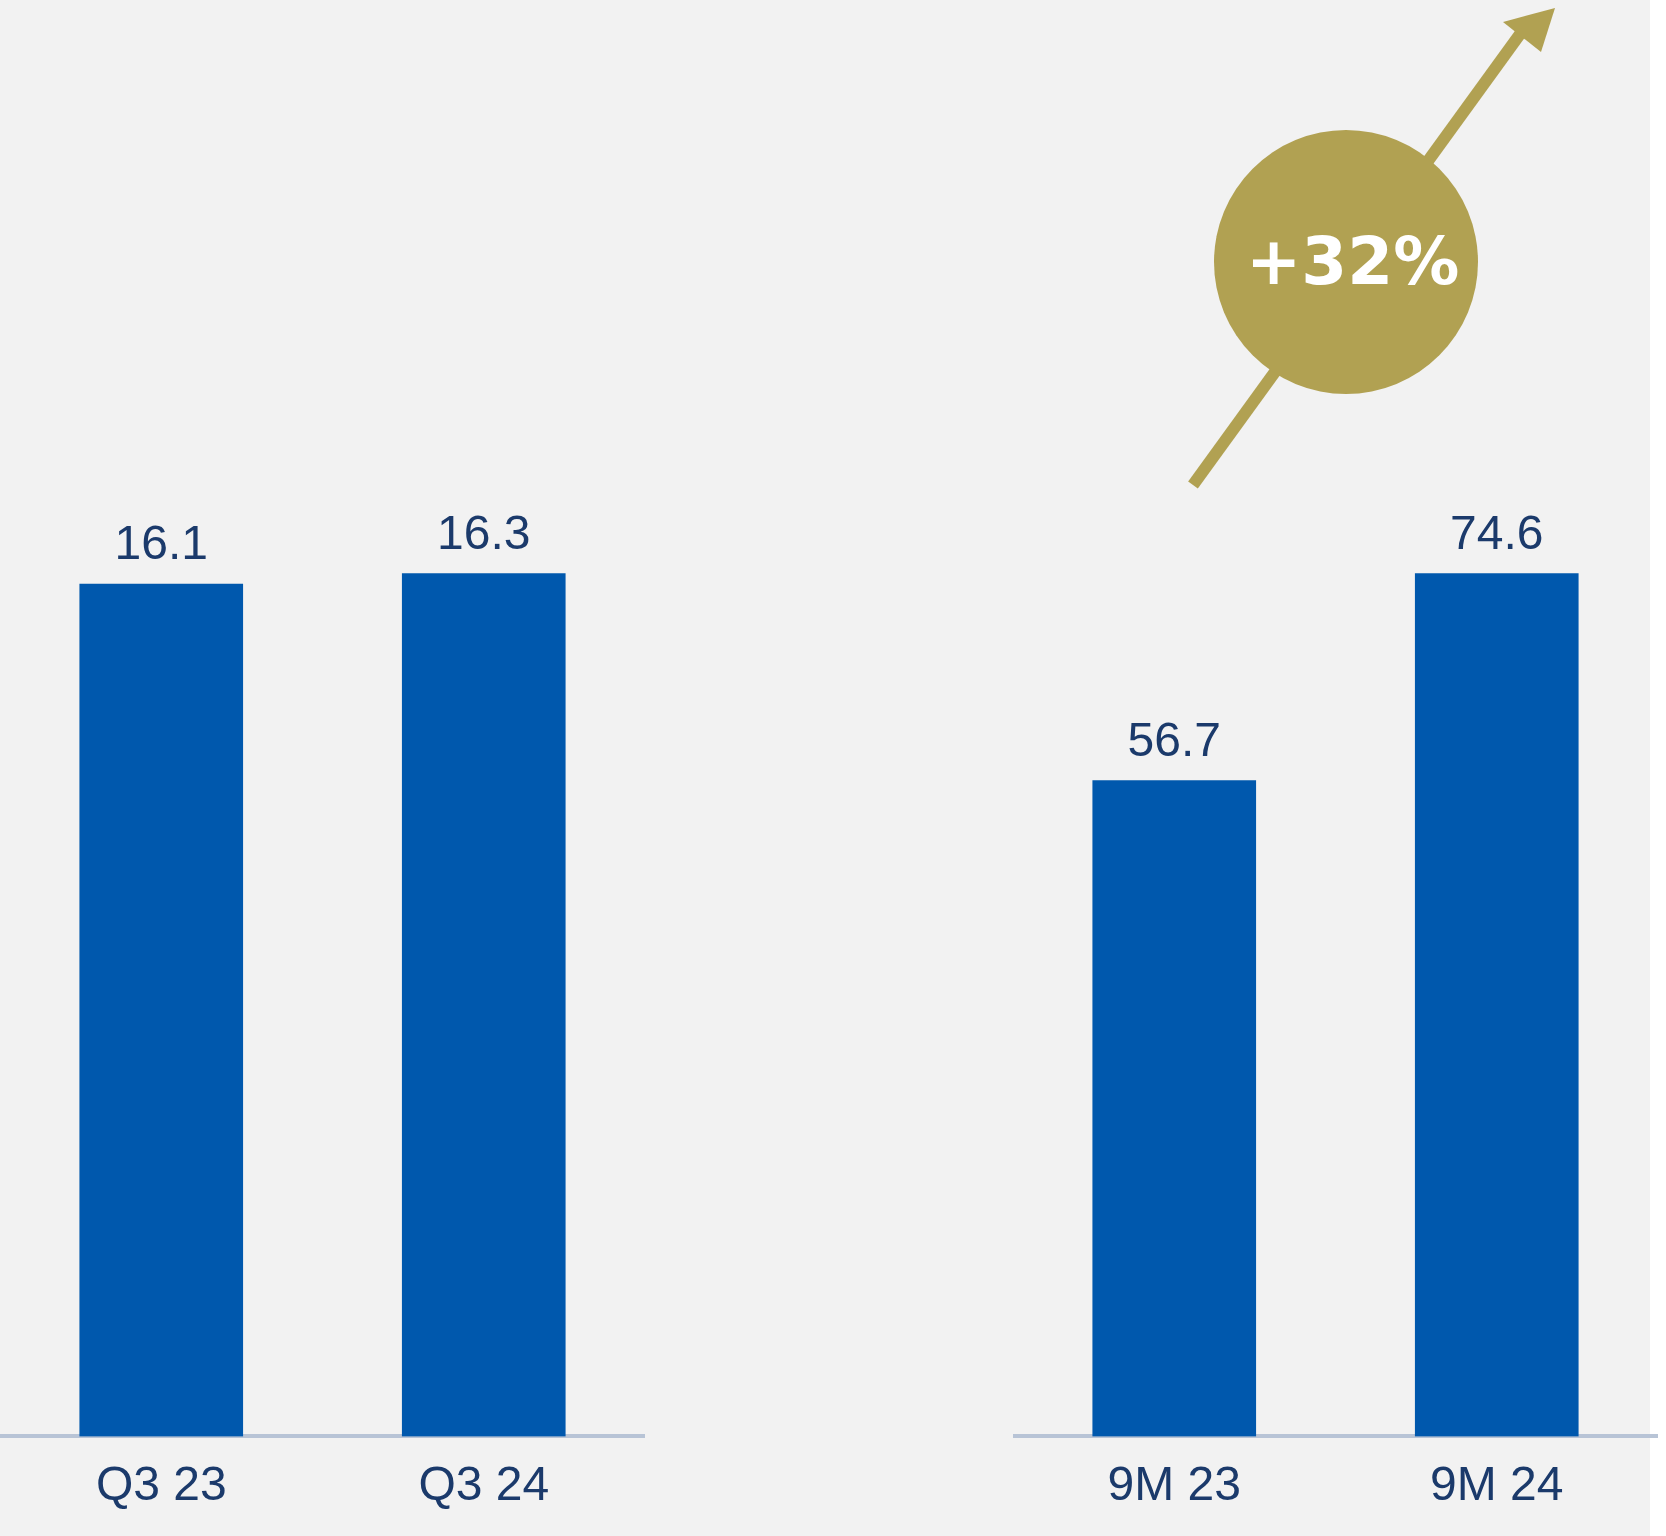  I want to click on x-tick-label: 9M 24, so click(1497, 1484).